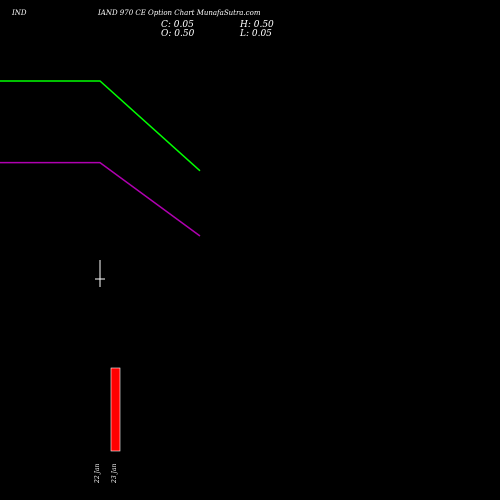 This screenshot has height=500, width=500. Describe the element at coordinates (257, 25) in the screenshot. I see `high-value: H: 0.50` at that location.